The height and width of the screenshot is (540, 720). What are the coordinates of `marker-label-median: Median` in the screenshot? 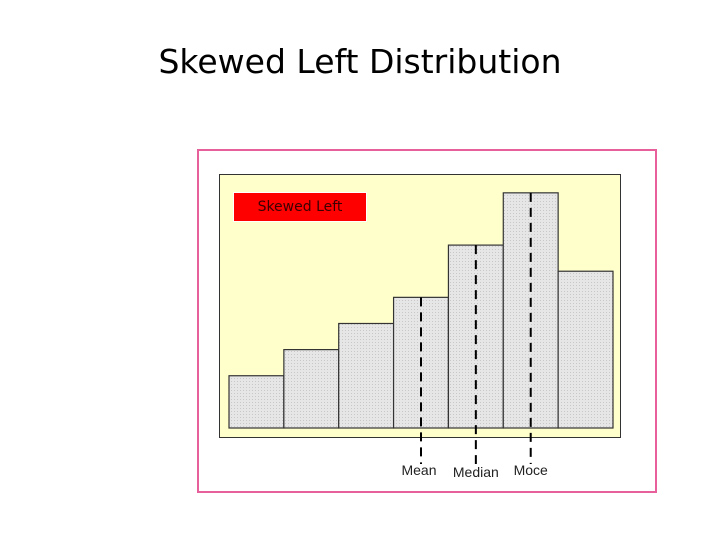 It's located at (476, 472).